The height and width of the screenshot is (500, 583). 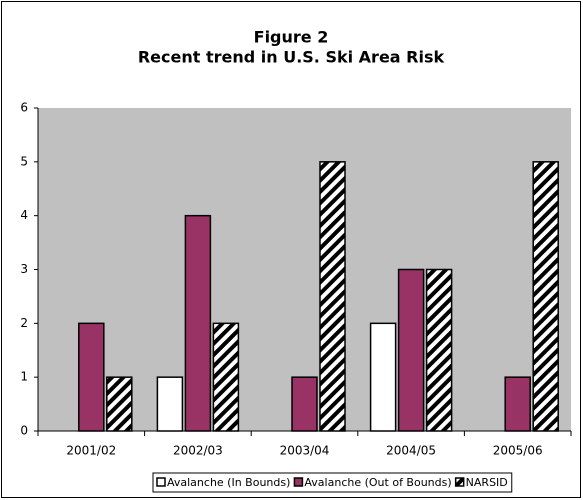 I want to click on legend, so click(x=332, y=482).